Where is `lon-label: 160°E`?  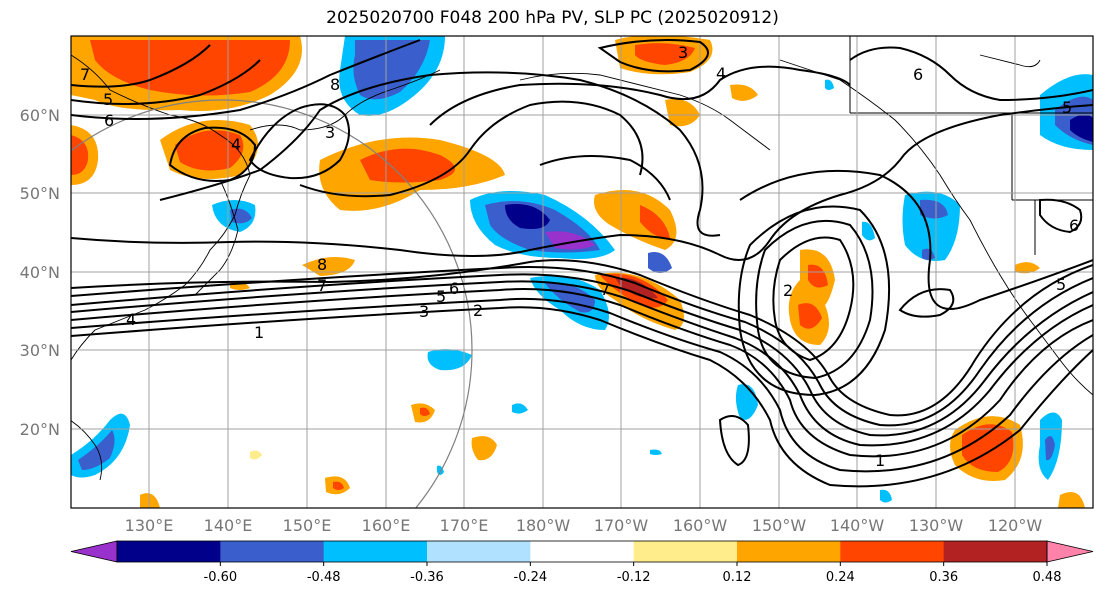 lon-label: 160°E is located at coordinates (386, 525).